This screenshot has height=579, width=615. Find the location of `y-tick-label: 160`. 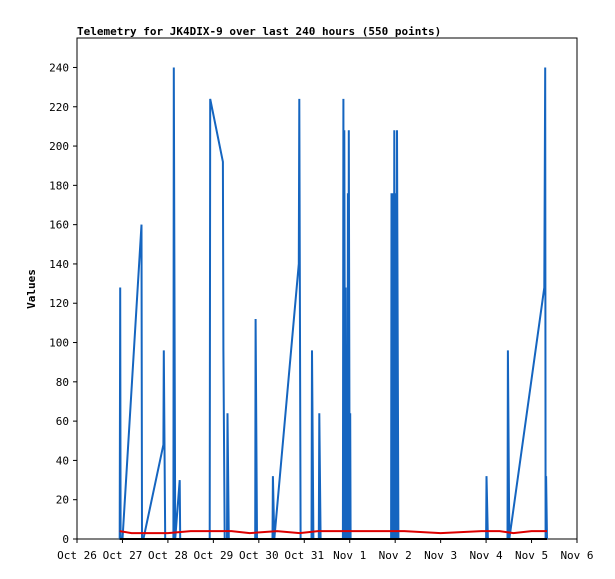

y-tick-label: 160 is located at coordinates (59, 225).